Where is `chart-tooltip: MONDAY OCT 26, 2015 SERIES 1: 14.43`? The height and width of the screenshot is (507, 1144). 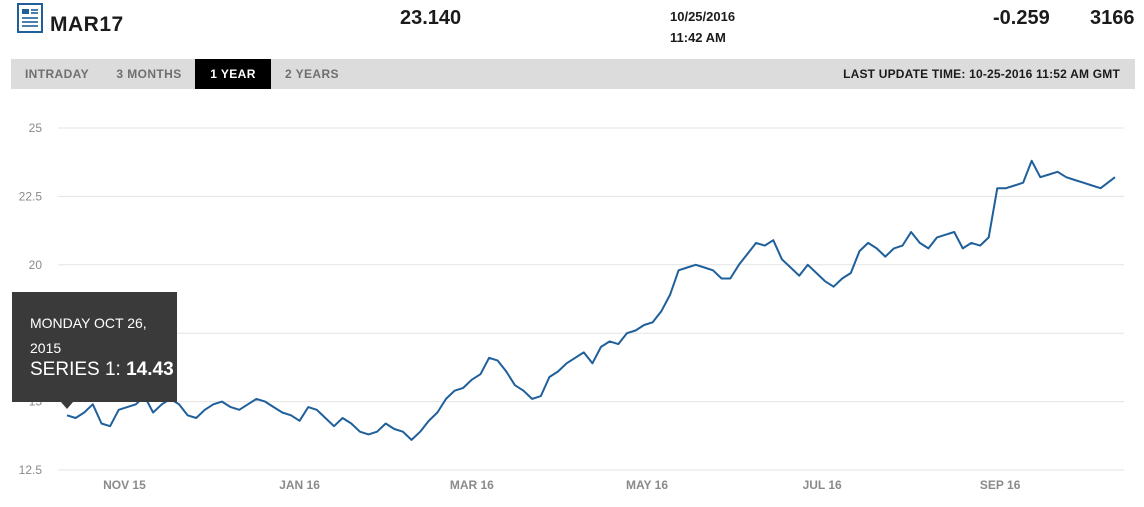 chart-tooltip: MONDAY OCT 26, 2015 SERIES 1: 14.43 is located at coordinates (94, 347).